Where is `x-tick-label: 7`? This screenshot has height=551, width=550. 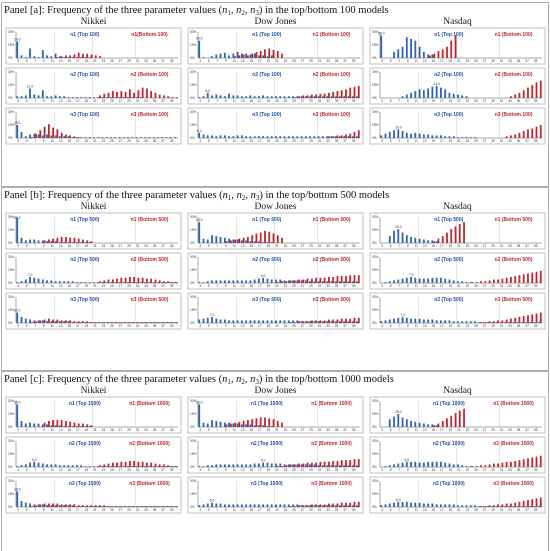
x-tick-label: 7 is located at coordinates (217, 286).